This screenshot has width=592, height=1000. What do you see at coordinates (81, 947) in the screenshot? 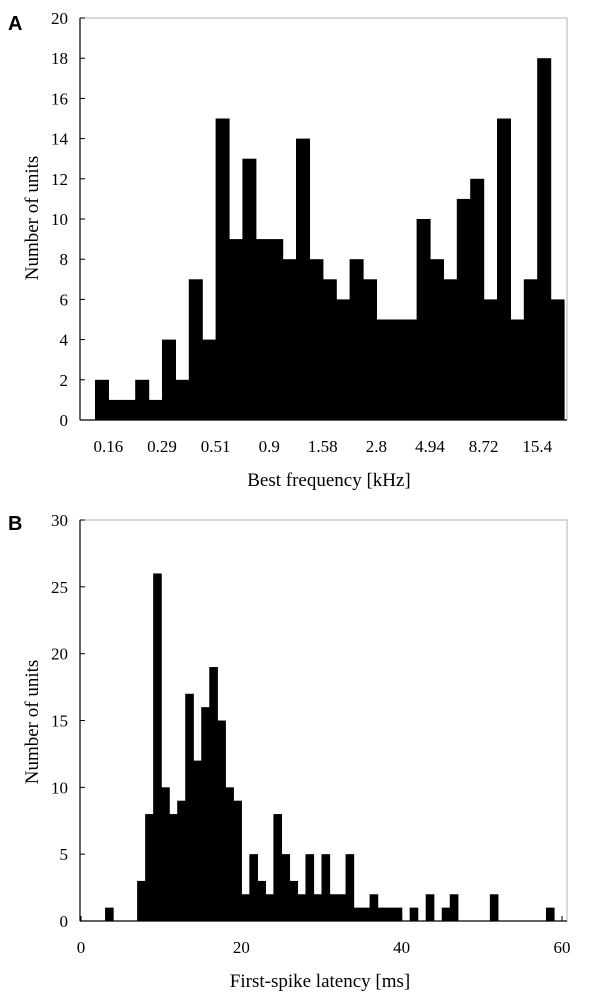
I see `panel-b-x-tick-label: 0` at bounding box center [81, 947].